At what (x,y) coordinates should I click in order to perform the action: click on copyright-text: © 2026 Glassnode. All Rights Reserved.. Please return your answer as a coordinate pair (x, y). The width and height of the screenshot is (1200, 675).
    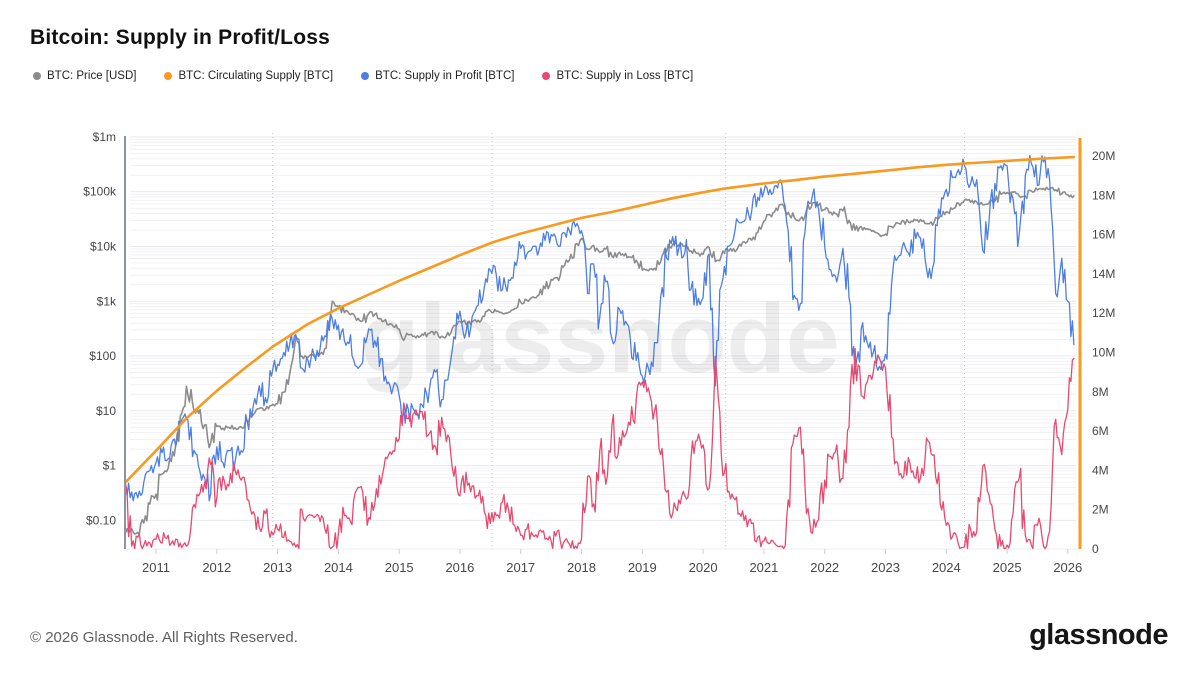
    Looking at the image, I should click on (164, 637).